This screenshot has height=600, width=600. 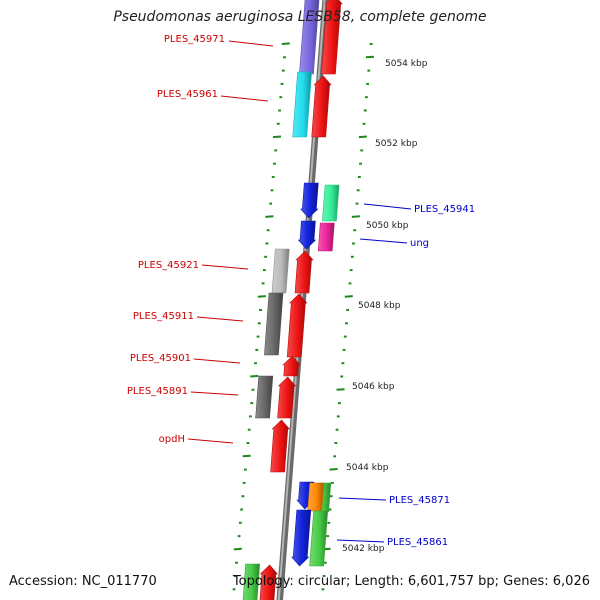 What do you see at coordinates (160, 358) in the screenshot?
I see `gene-label-left: PLES_45901` at bounding box center [160, 358].